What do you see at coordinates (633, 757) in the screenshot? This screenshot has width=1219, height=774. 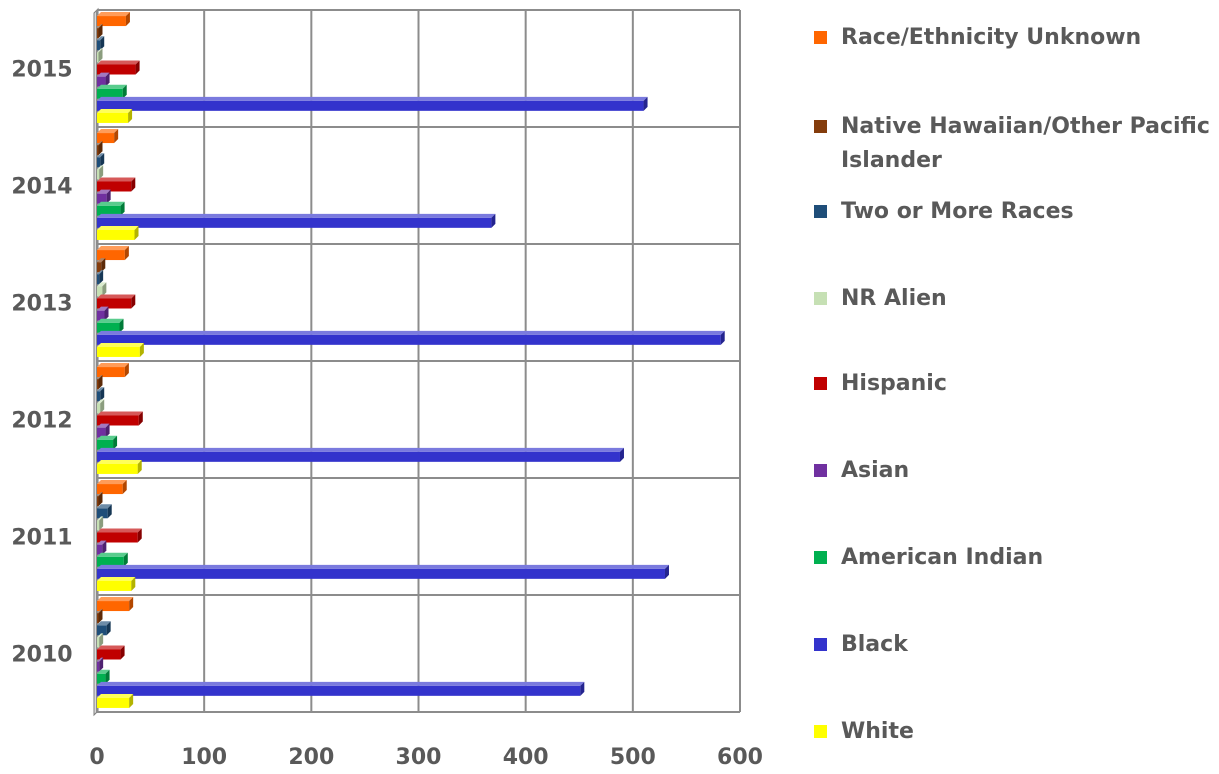 I see `x-tick-label: 500` at bounding box center [633, 757].